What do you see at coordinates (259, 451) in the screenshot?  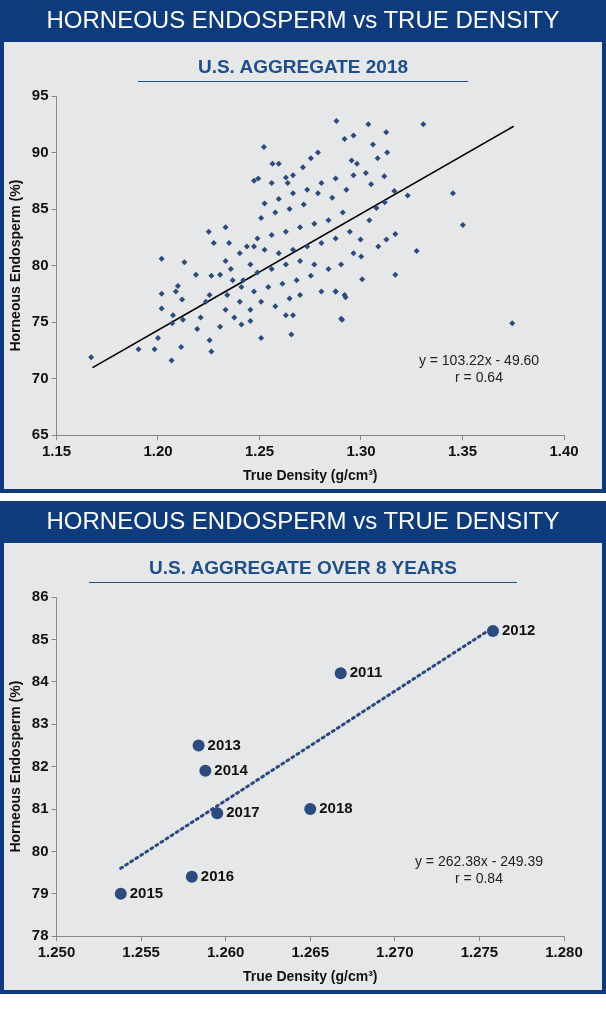 I see `x-tick-label: 1.25` at bounding box center [259, 451].